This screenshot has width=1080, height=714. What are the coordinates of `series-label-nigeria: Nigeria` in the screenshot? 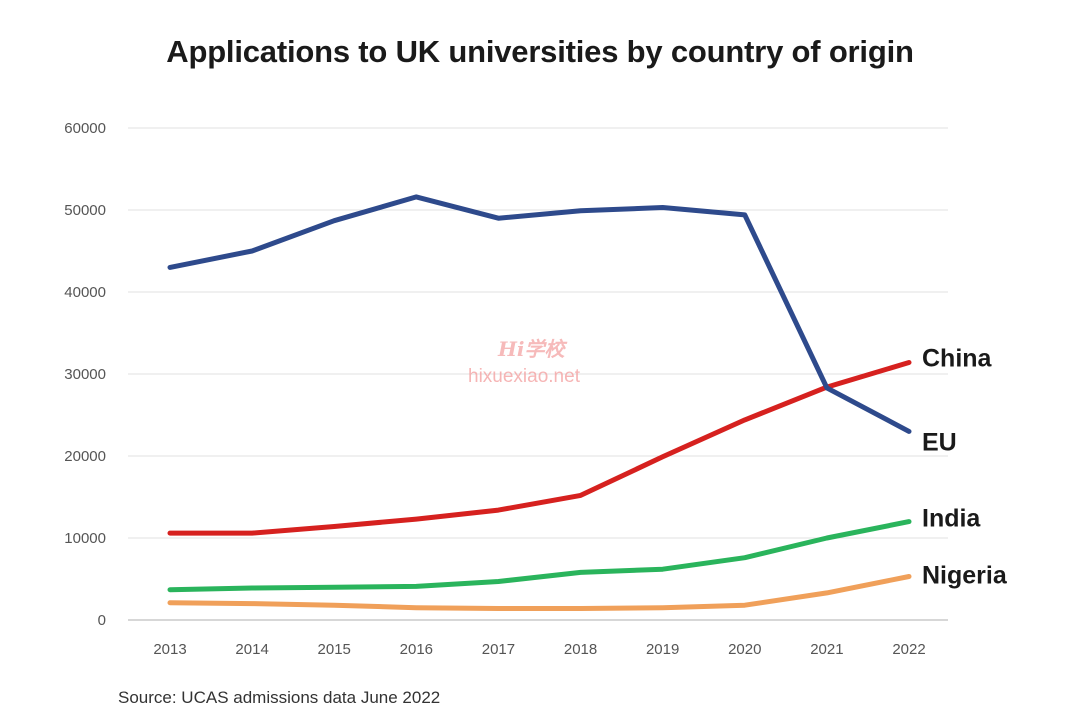 It's located at (965, 576).